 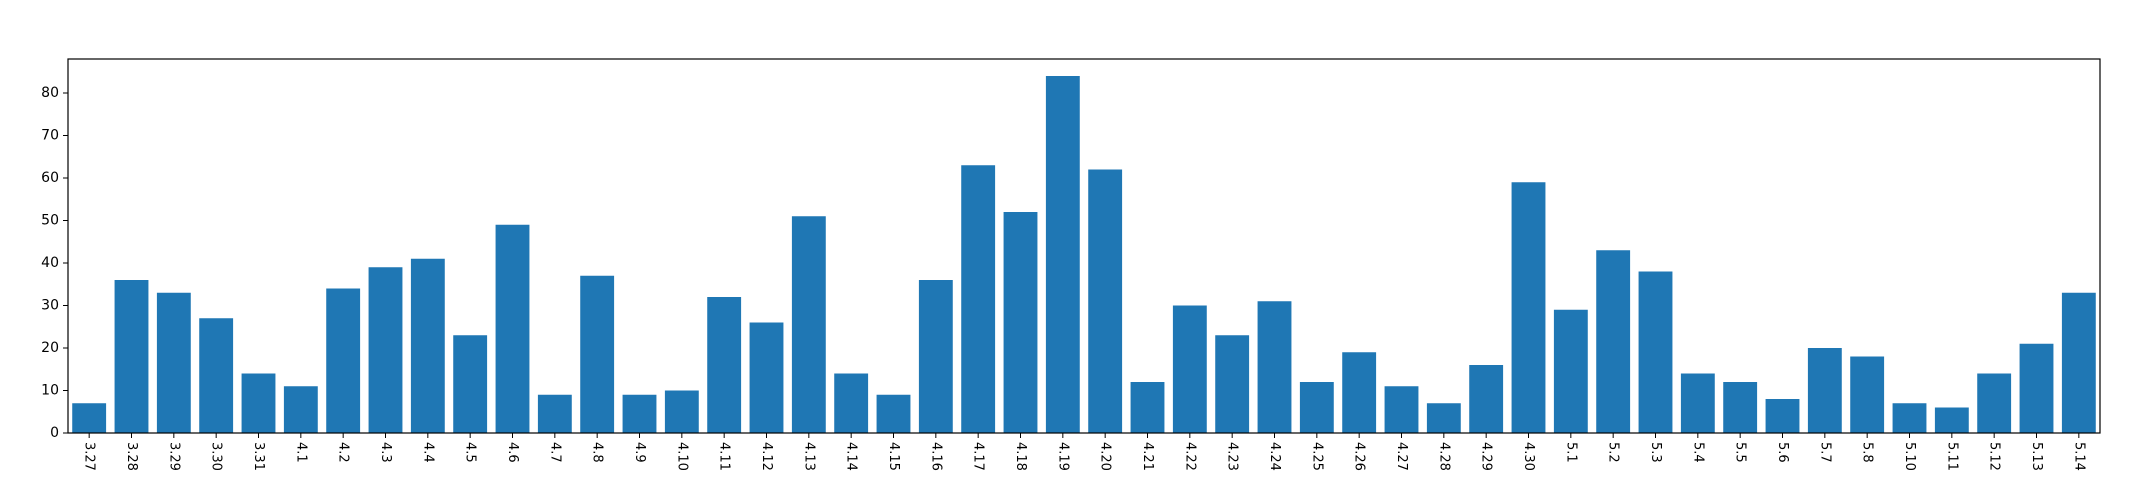 I want to click on bar-4.22, so click(x=1189, y=369).